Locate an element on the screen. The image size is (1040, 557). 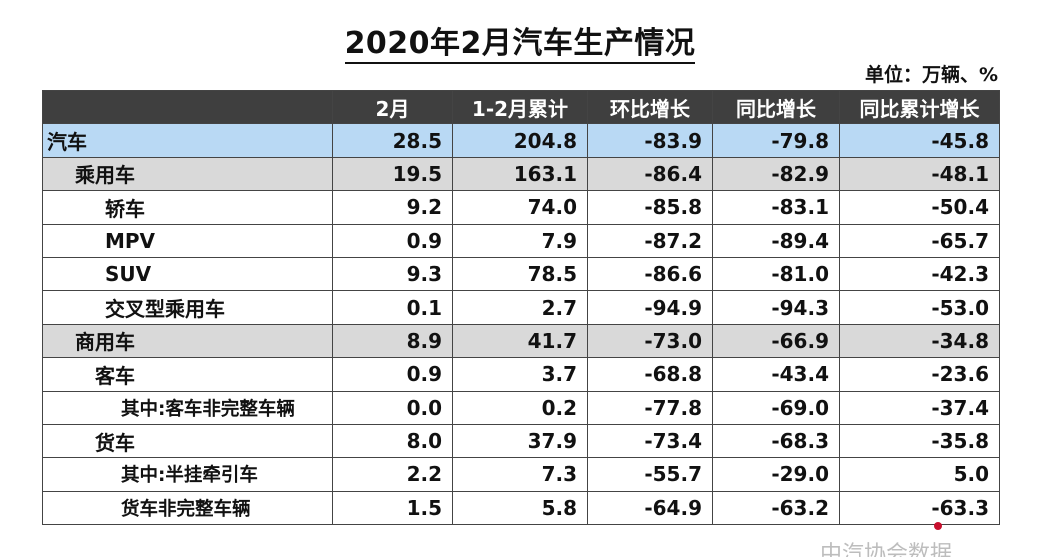
cell-yoy: -66.9 is located at coordinates (776, 341).